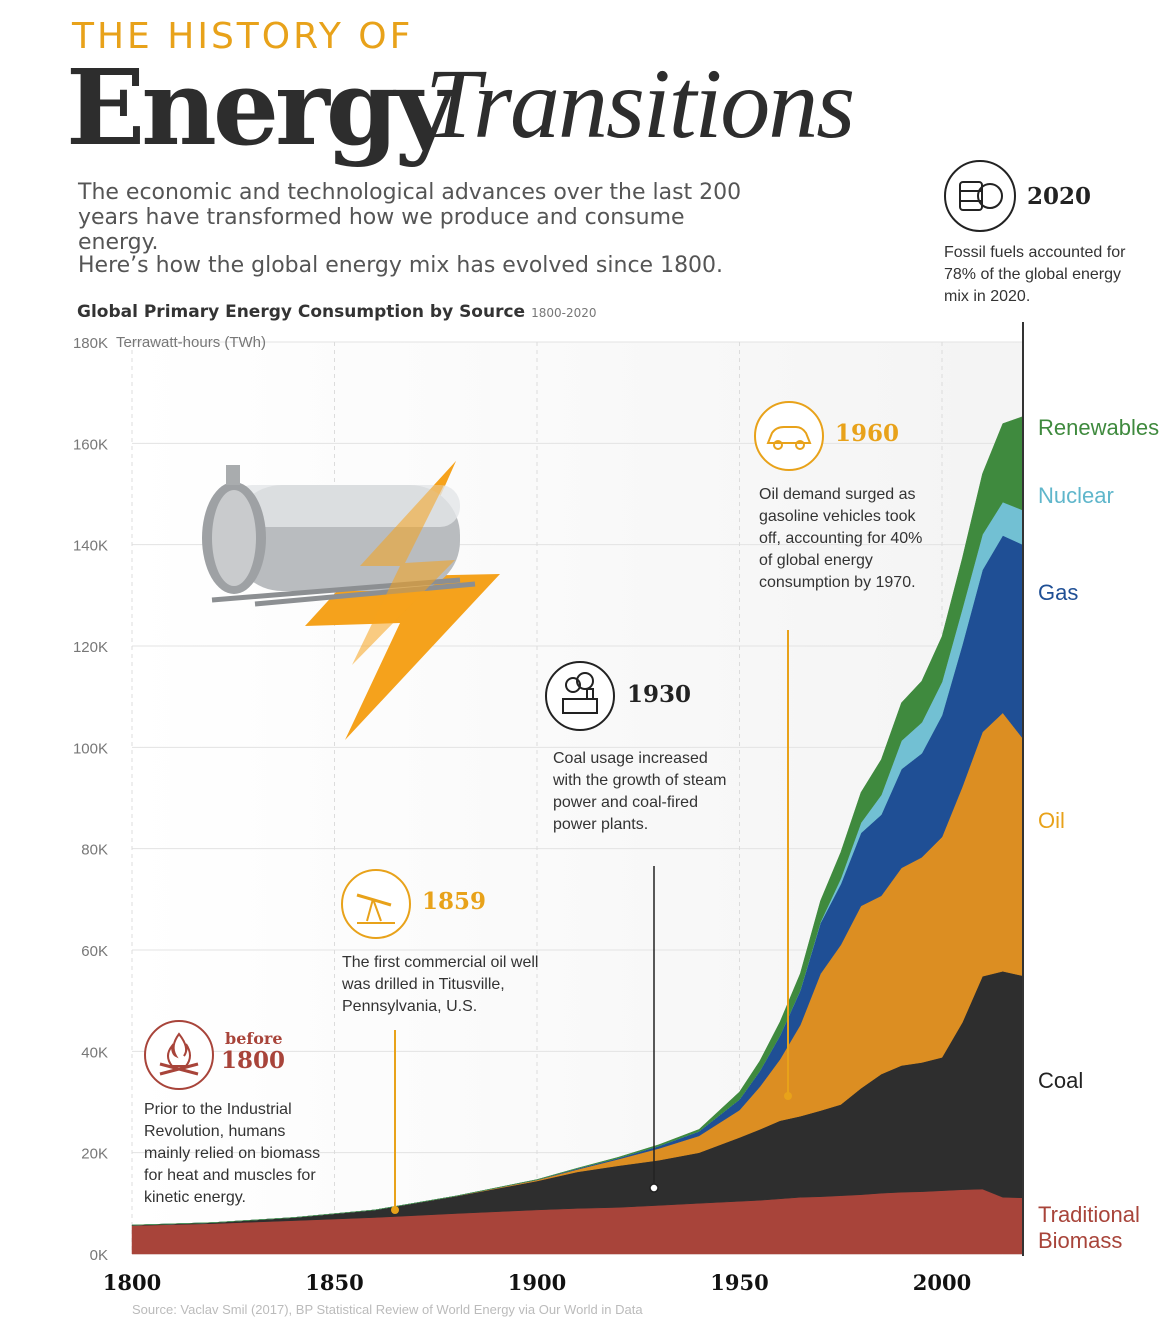 The width and height of the screenshot is (1169, 1317). What do you see at coordinates (640, 103) in the screenshot?
I see `title-transitions: Transitions` at bounding box center [640, 103].